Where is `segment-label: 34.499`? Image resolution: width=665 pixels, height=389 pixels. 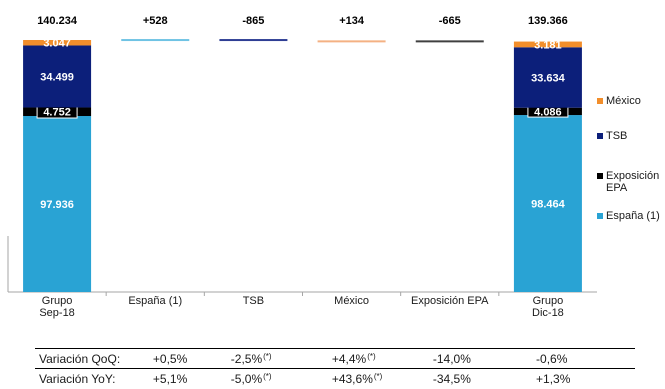
segment-label: 34.499 is located at coordinates (57, 77).